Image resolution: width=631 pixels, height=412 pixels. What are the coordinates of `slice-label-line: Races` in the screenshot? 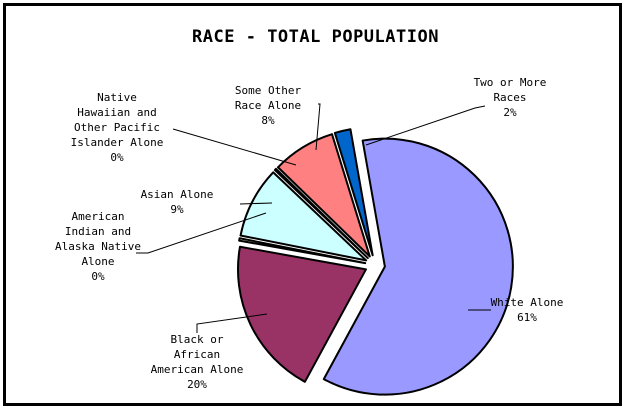 It's located at (509, 97).